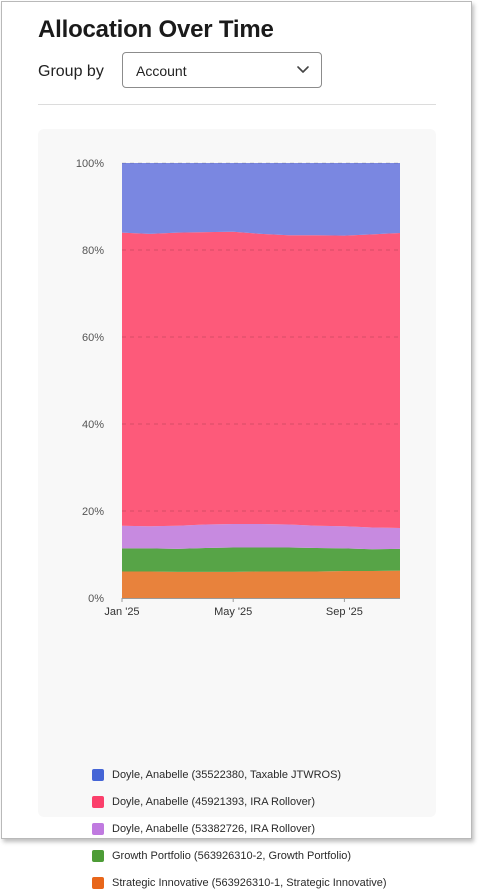 The image size is (481, 891). What do you see at coordinates (90, 164) in the screenshot?
I see `y-tick-label: 100%` at bounding box center [90, 164].